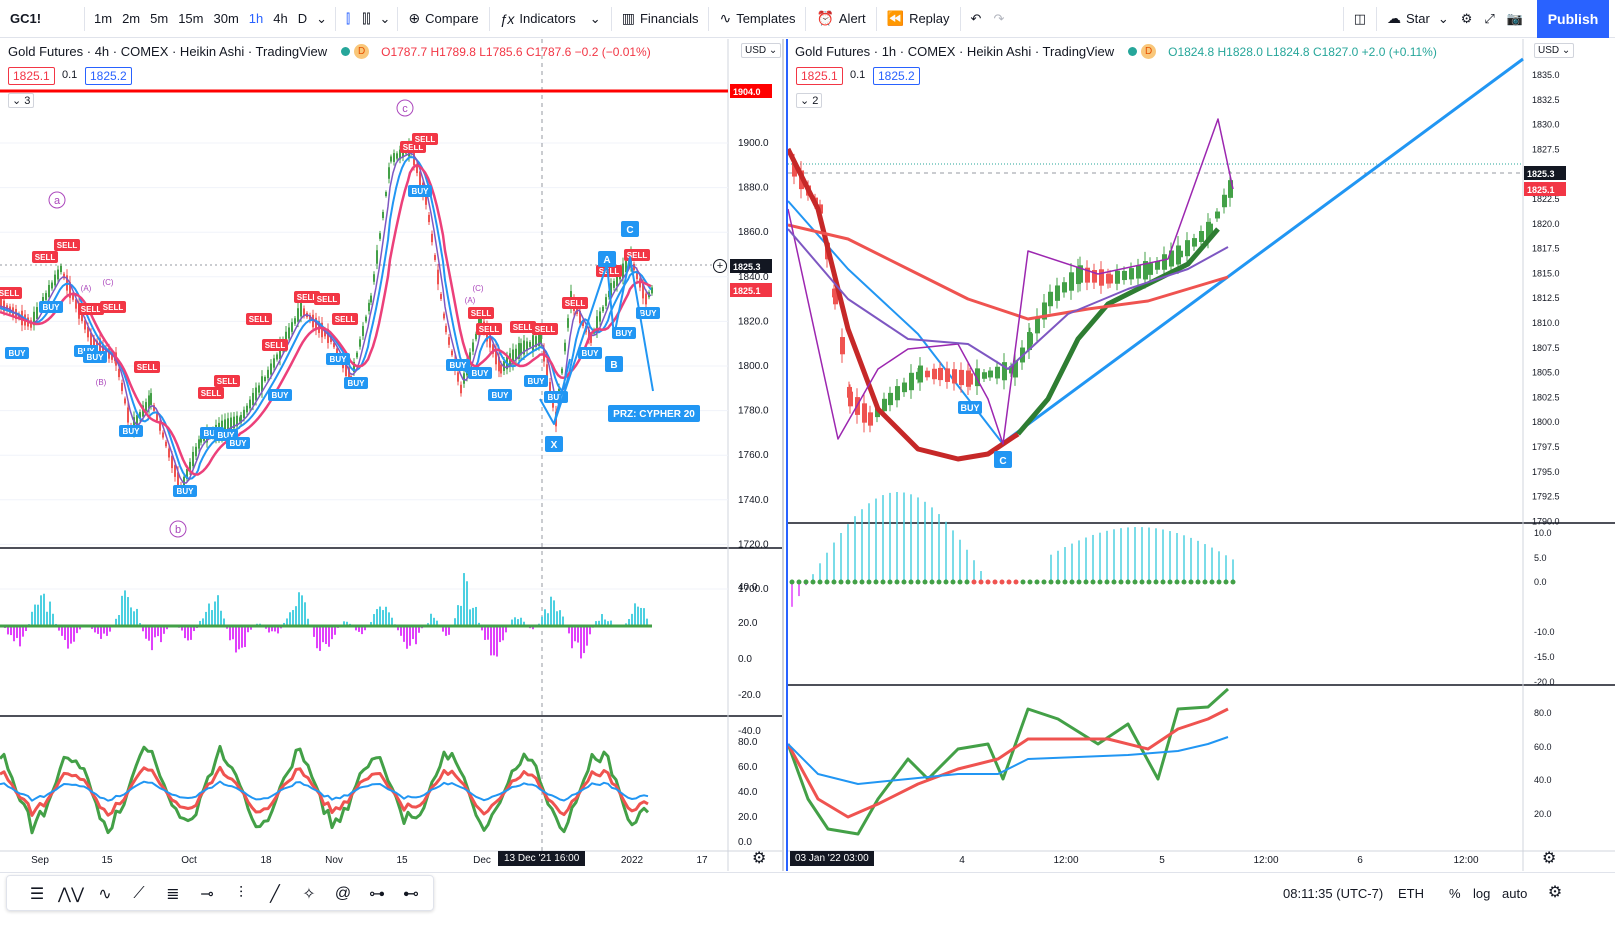  What do you see at coordinates (1573, 19) in the screenshot?
I see `publish-button: Publish` at bounding box center [1573, 19].